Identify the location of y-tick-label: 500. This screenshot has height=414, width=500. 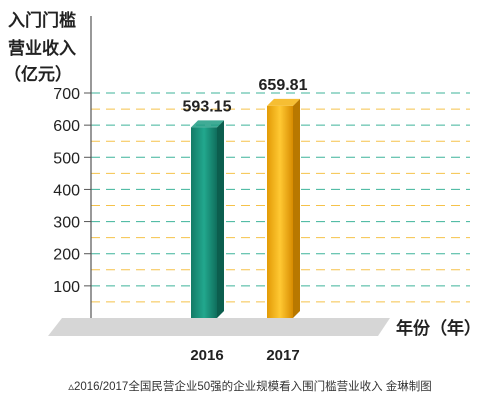
(66, 158).